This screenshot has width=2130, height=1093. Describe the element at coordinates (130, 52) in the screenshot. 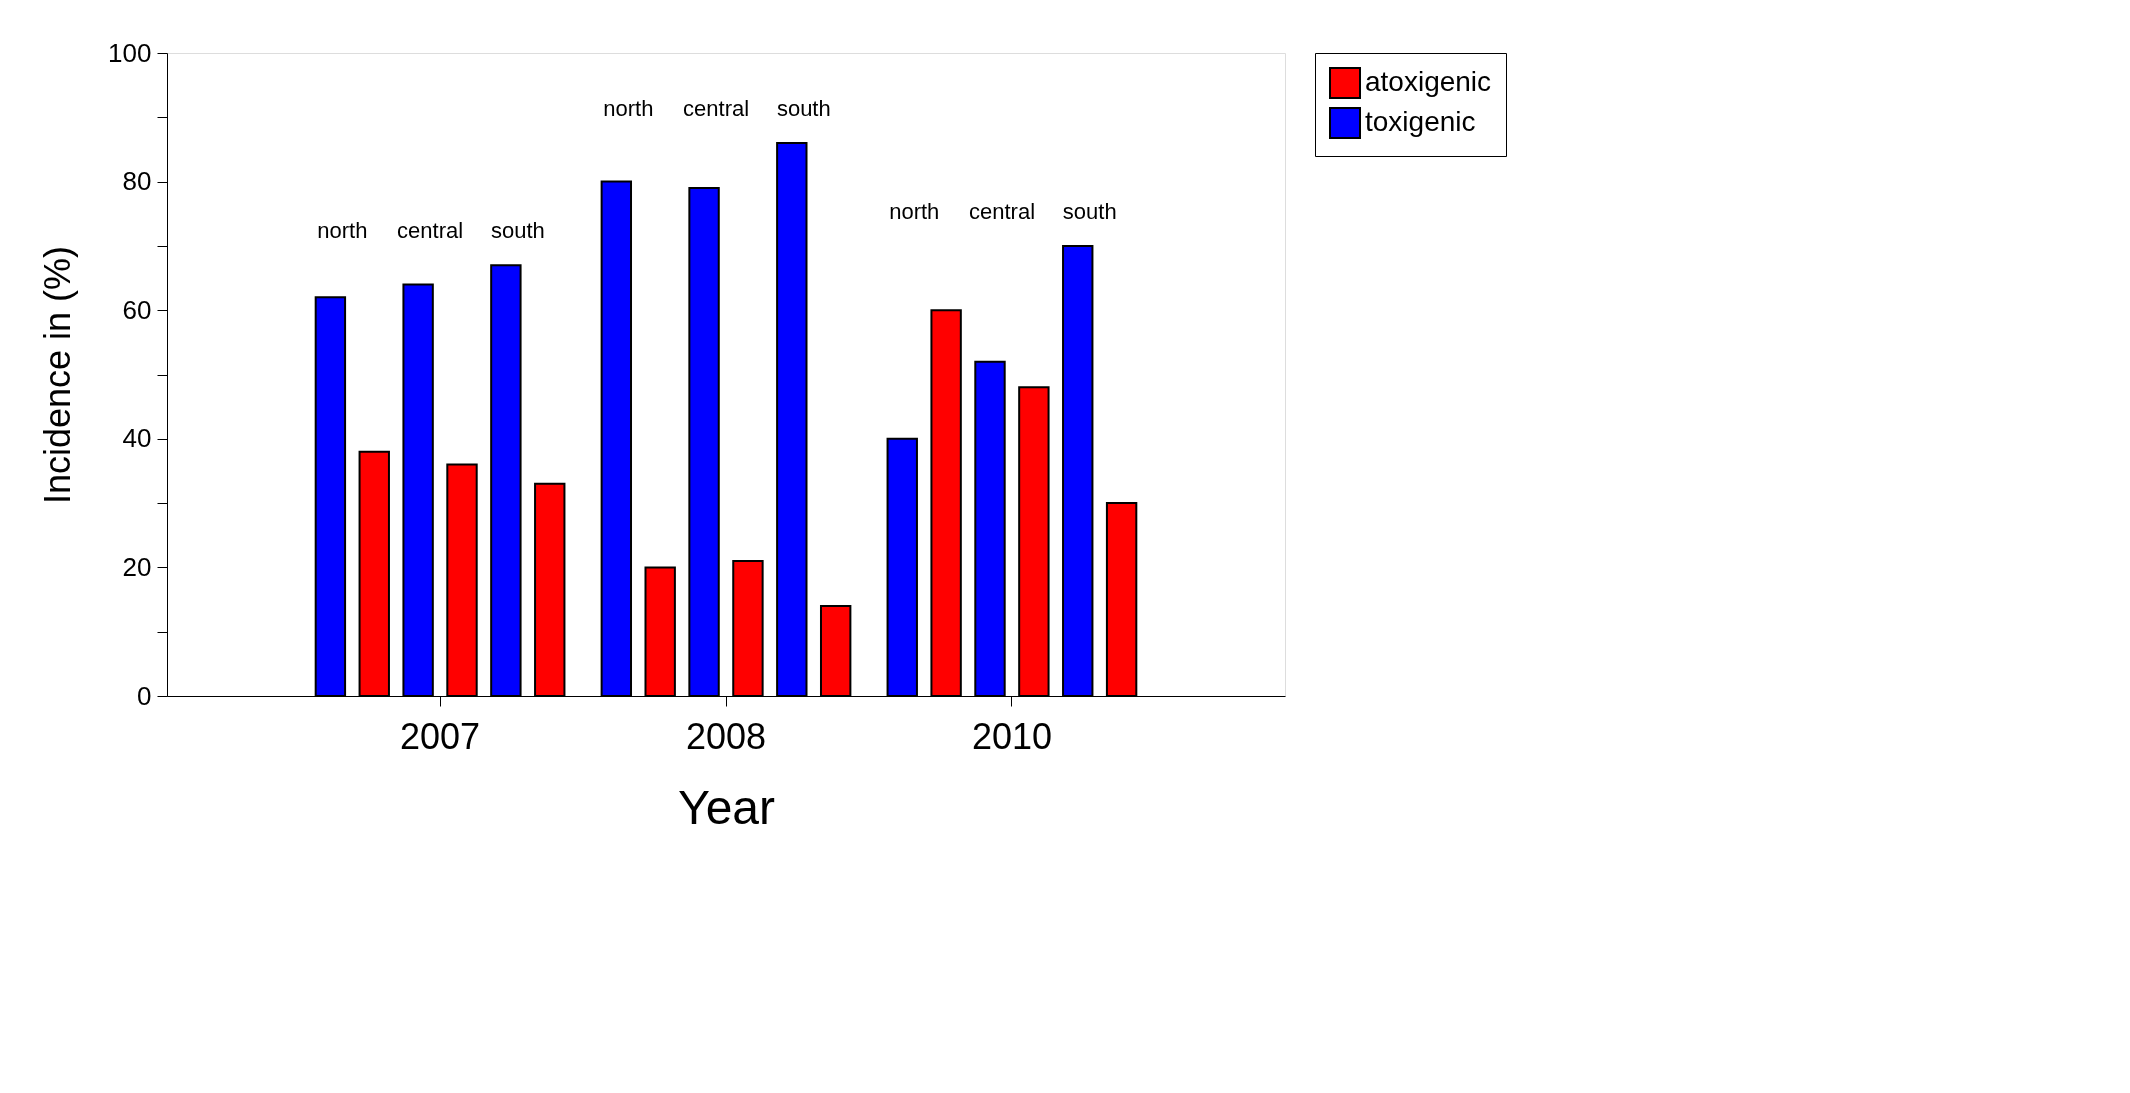

I see `y-tick-label: 100` at that location.